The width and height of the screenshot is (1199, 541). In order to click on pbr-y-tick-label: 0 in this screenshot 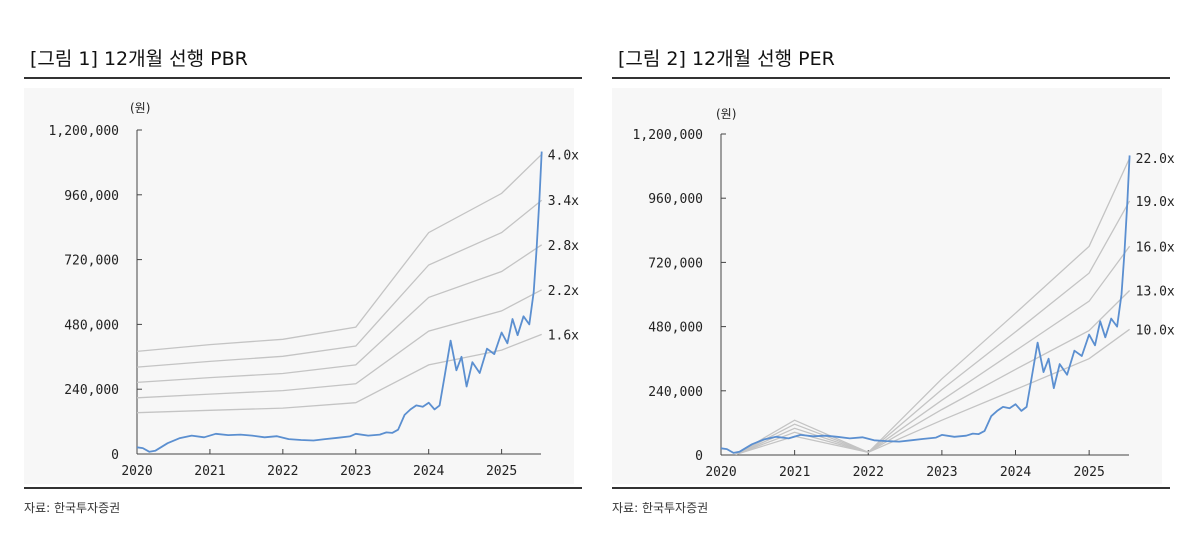, I will do `click(115, 455)`.